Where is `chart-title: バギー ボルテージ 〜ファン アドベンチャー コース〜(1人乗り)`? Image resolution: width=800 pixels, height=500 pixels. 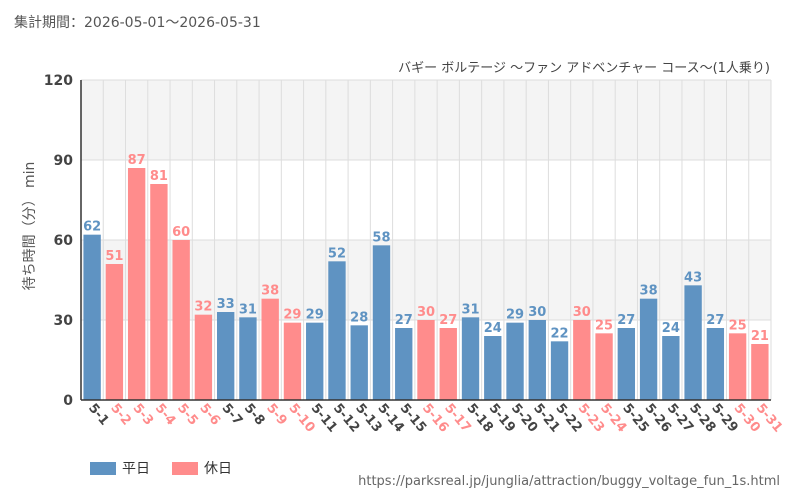 chart-title: バギー ボルテージ 〜ファン アドベンチャー コース〜(1人乗り) is located at coordinates (584, 68).